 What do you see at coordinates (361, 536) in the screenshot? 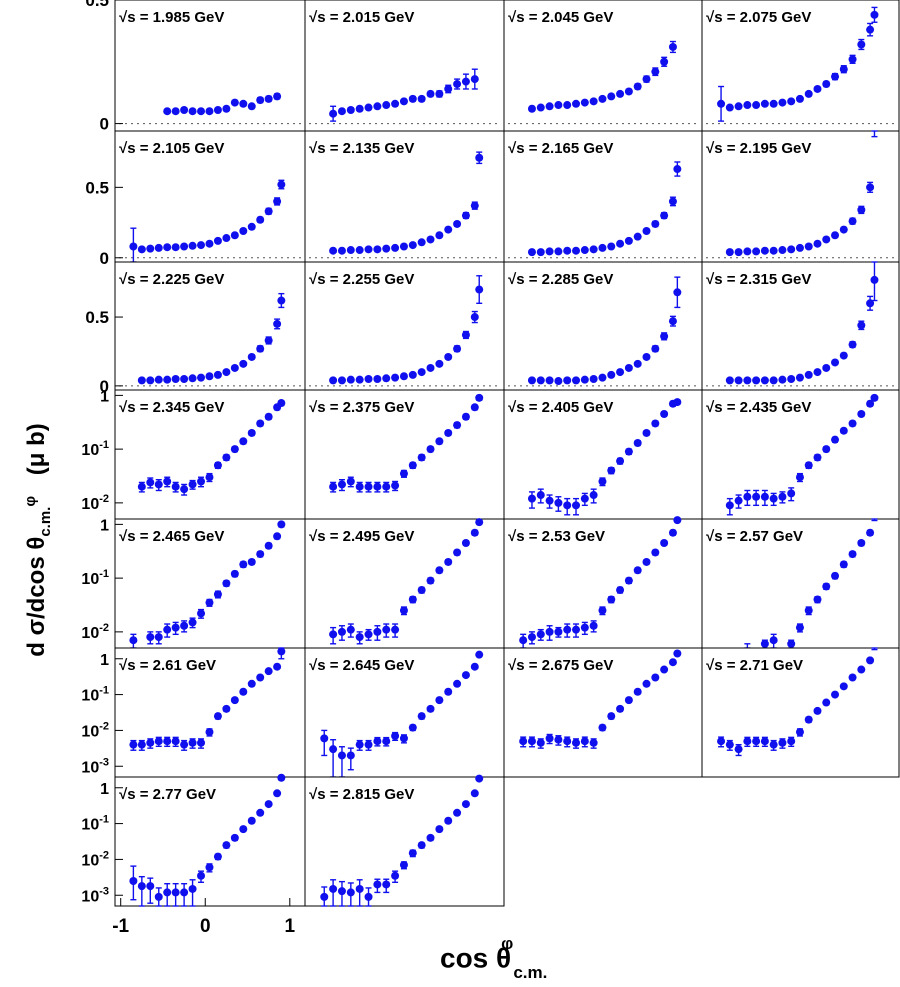
I see `panel-energy-label: √s = 2.495 GeV` at bounding box center [361, 536].